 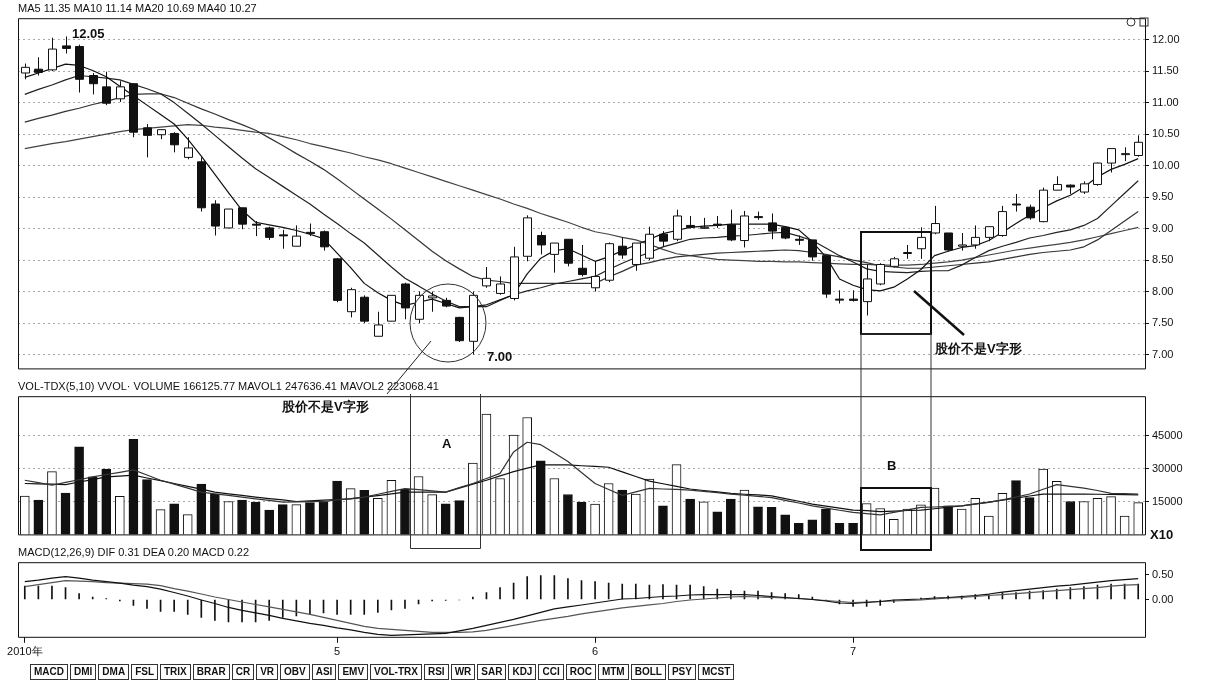 I want to click on y-tick-label: 8.50, so click(x=1163, y=259).